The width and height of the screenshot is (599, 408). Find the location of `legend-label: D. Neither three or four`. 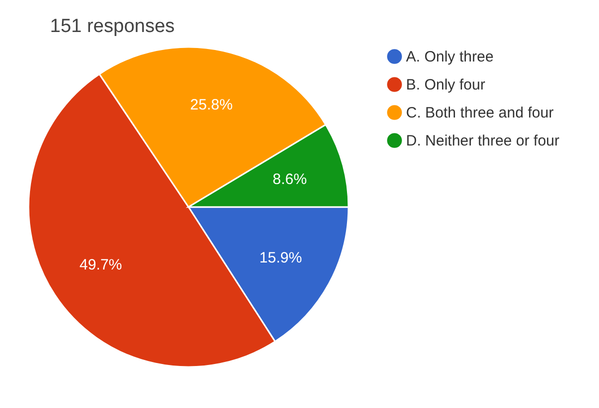

legend-label: D. Neither three or four is located at coordinates (483, 141).